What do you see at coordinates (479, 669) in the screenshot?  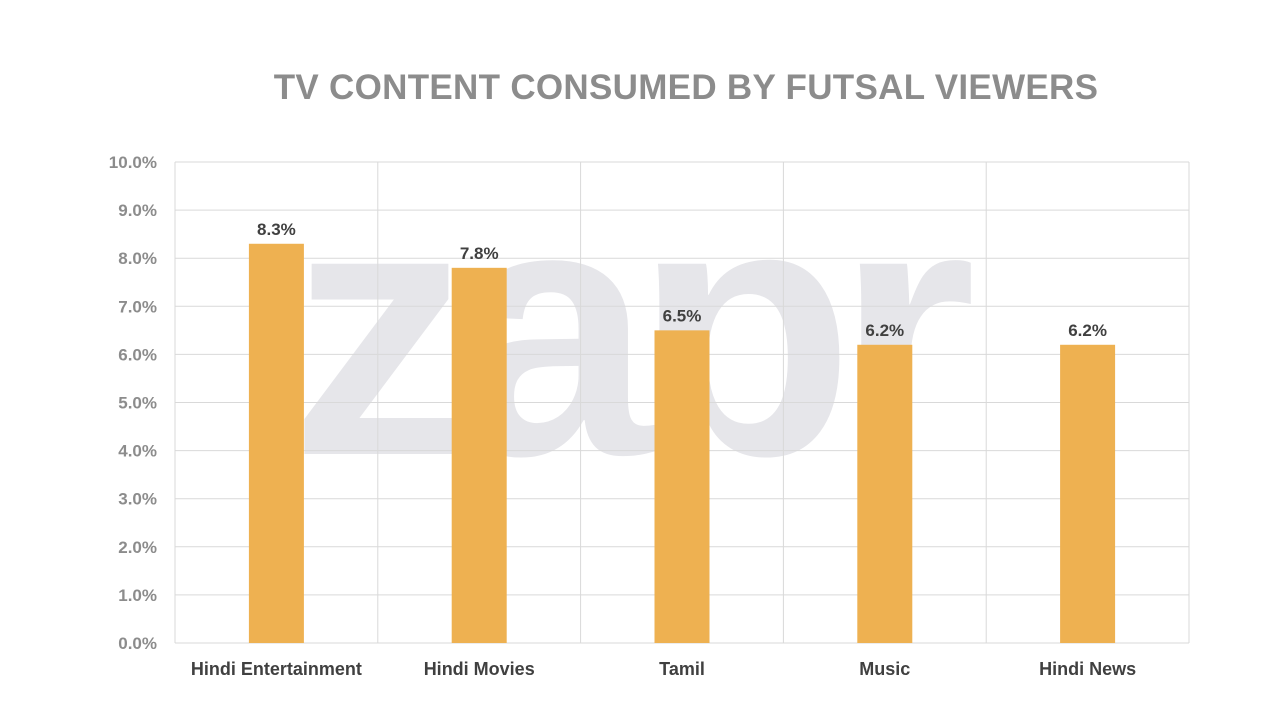 I see `category-label: Hindi Movies` at bounding box center [479, 669].